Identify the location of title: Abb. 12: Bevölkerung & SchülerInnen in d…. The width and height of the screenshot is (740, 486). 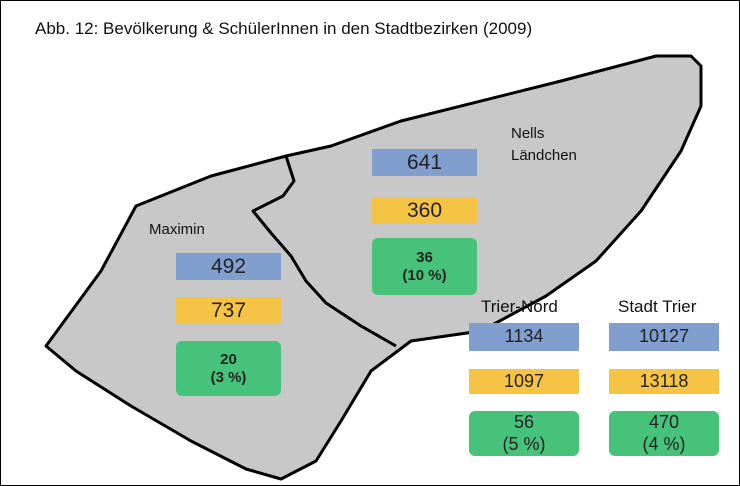
(284, 28).